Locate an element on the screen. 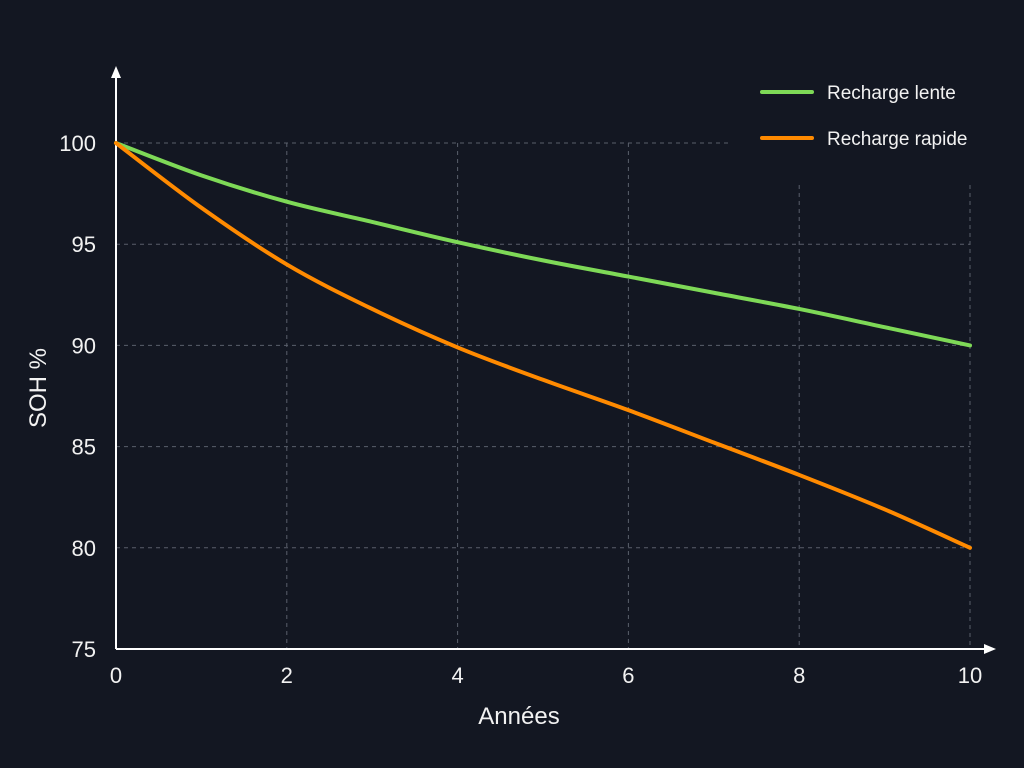 The width and height of the screenshot is (1024, 768). y-tick-label: 100 is located at coordinates (77, 143).